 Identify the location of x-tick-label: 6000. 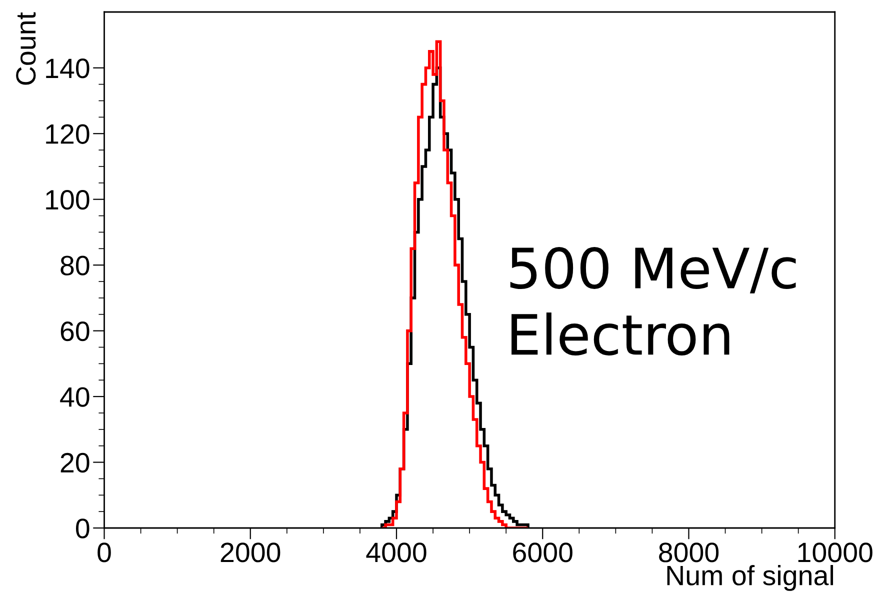
(542, 552).